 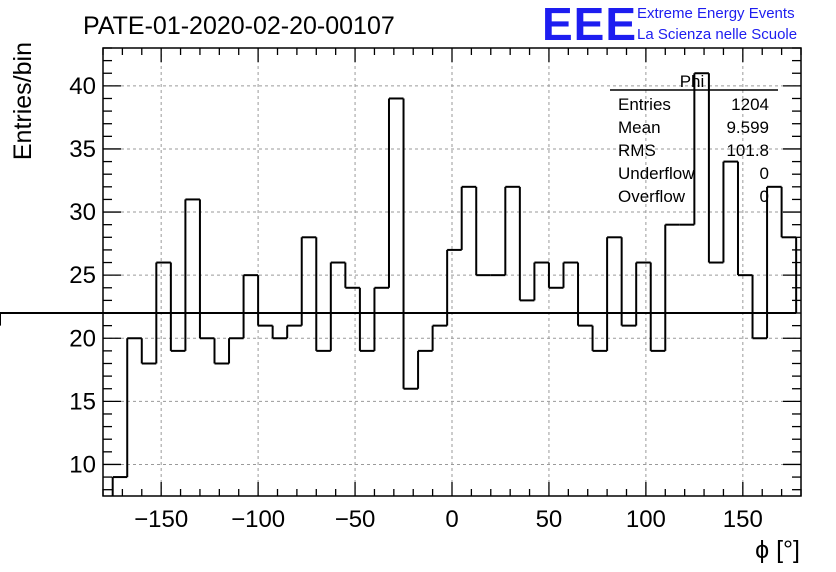 I want to click on x-tick-label: 100, so click(x=646, y=519).